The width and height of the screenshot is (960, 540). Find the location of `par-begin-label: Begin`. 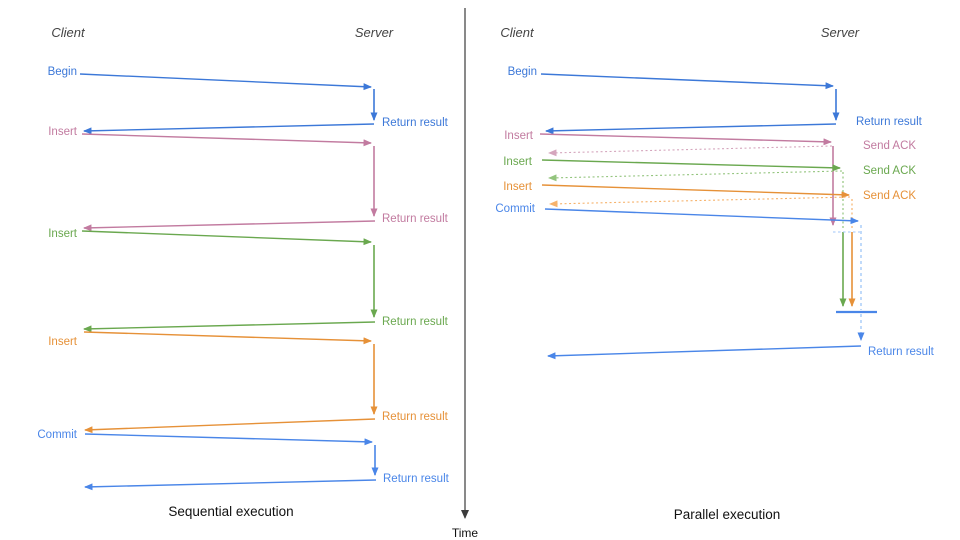

par-begin-label: Begin is located at coordinates (522, 72).